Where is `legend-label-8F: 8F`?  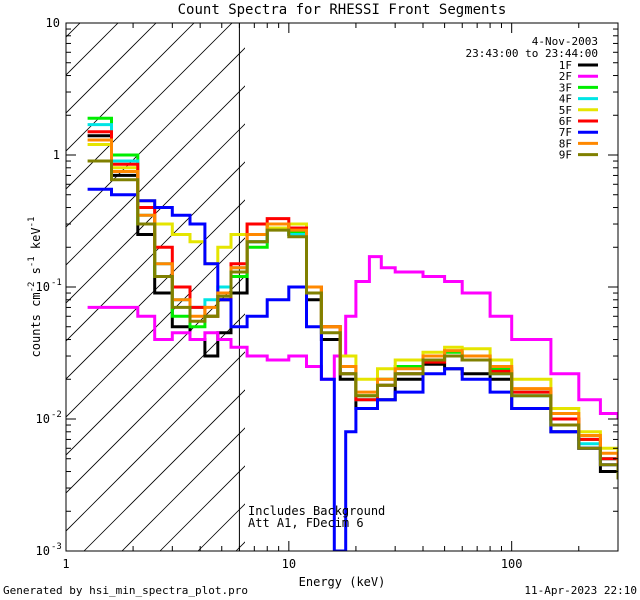
legend-label-8F: 8F is located at coordinates (565, 143).